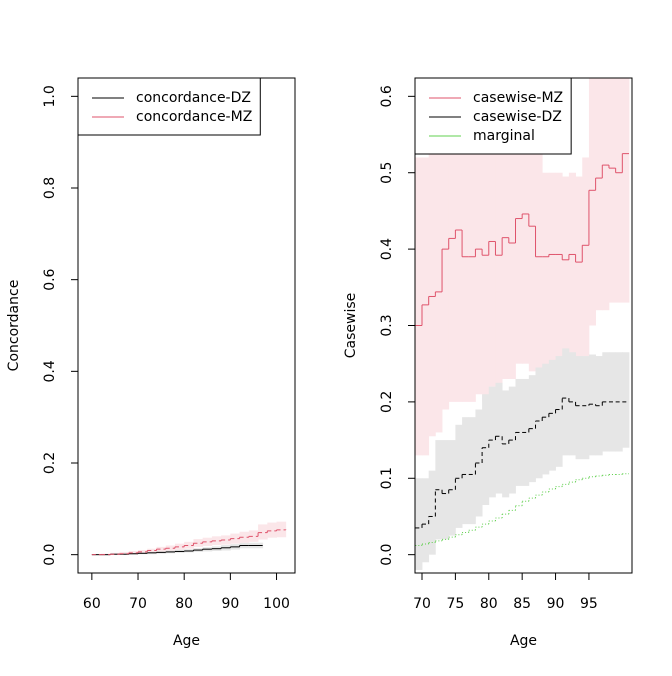  I want to click on y-tick-label: 0.5, so click(387, 173).